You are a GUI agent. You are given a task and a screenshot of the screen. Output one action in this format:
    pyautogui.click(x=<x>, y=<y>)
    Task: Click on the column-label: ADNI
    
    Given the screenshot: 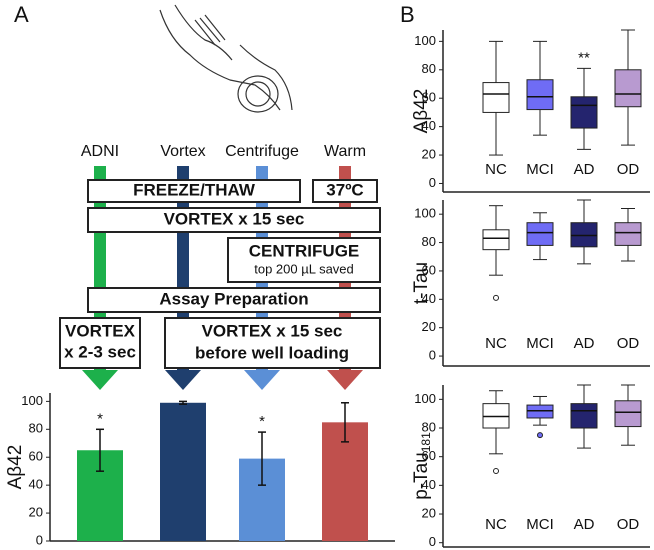 What is the action you would take?
    pyautogui.click(x=100, y=151)
    